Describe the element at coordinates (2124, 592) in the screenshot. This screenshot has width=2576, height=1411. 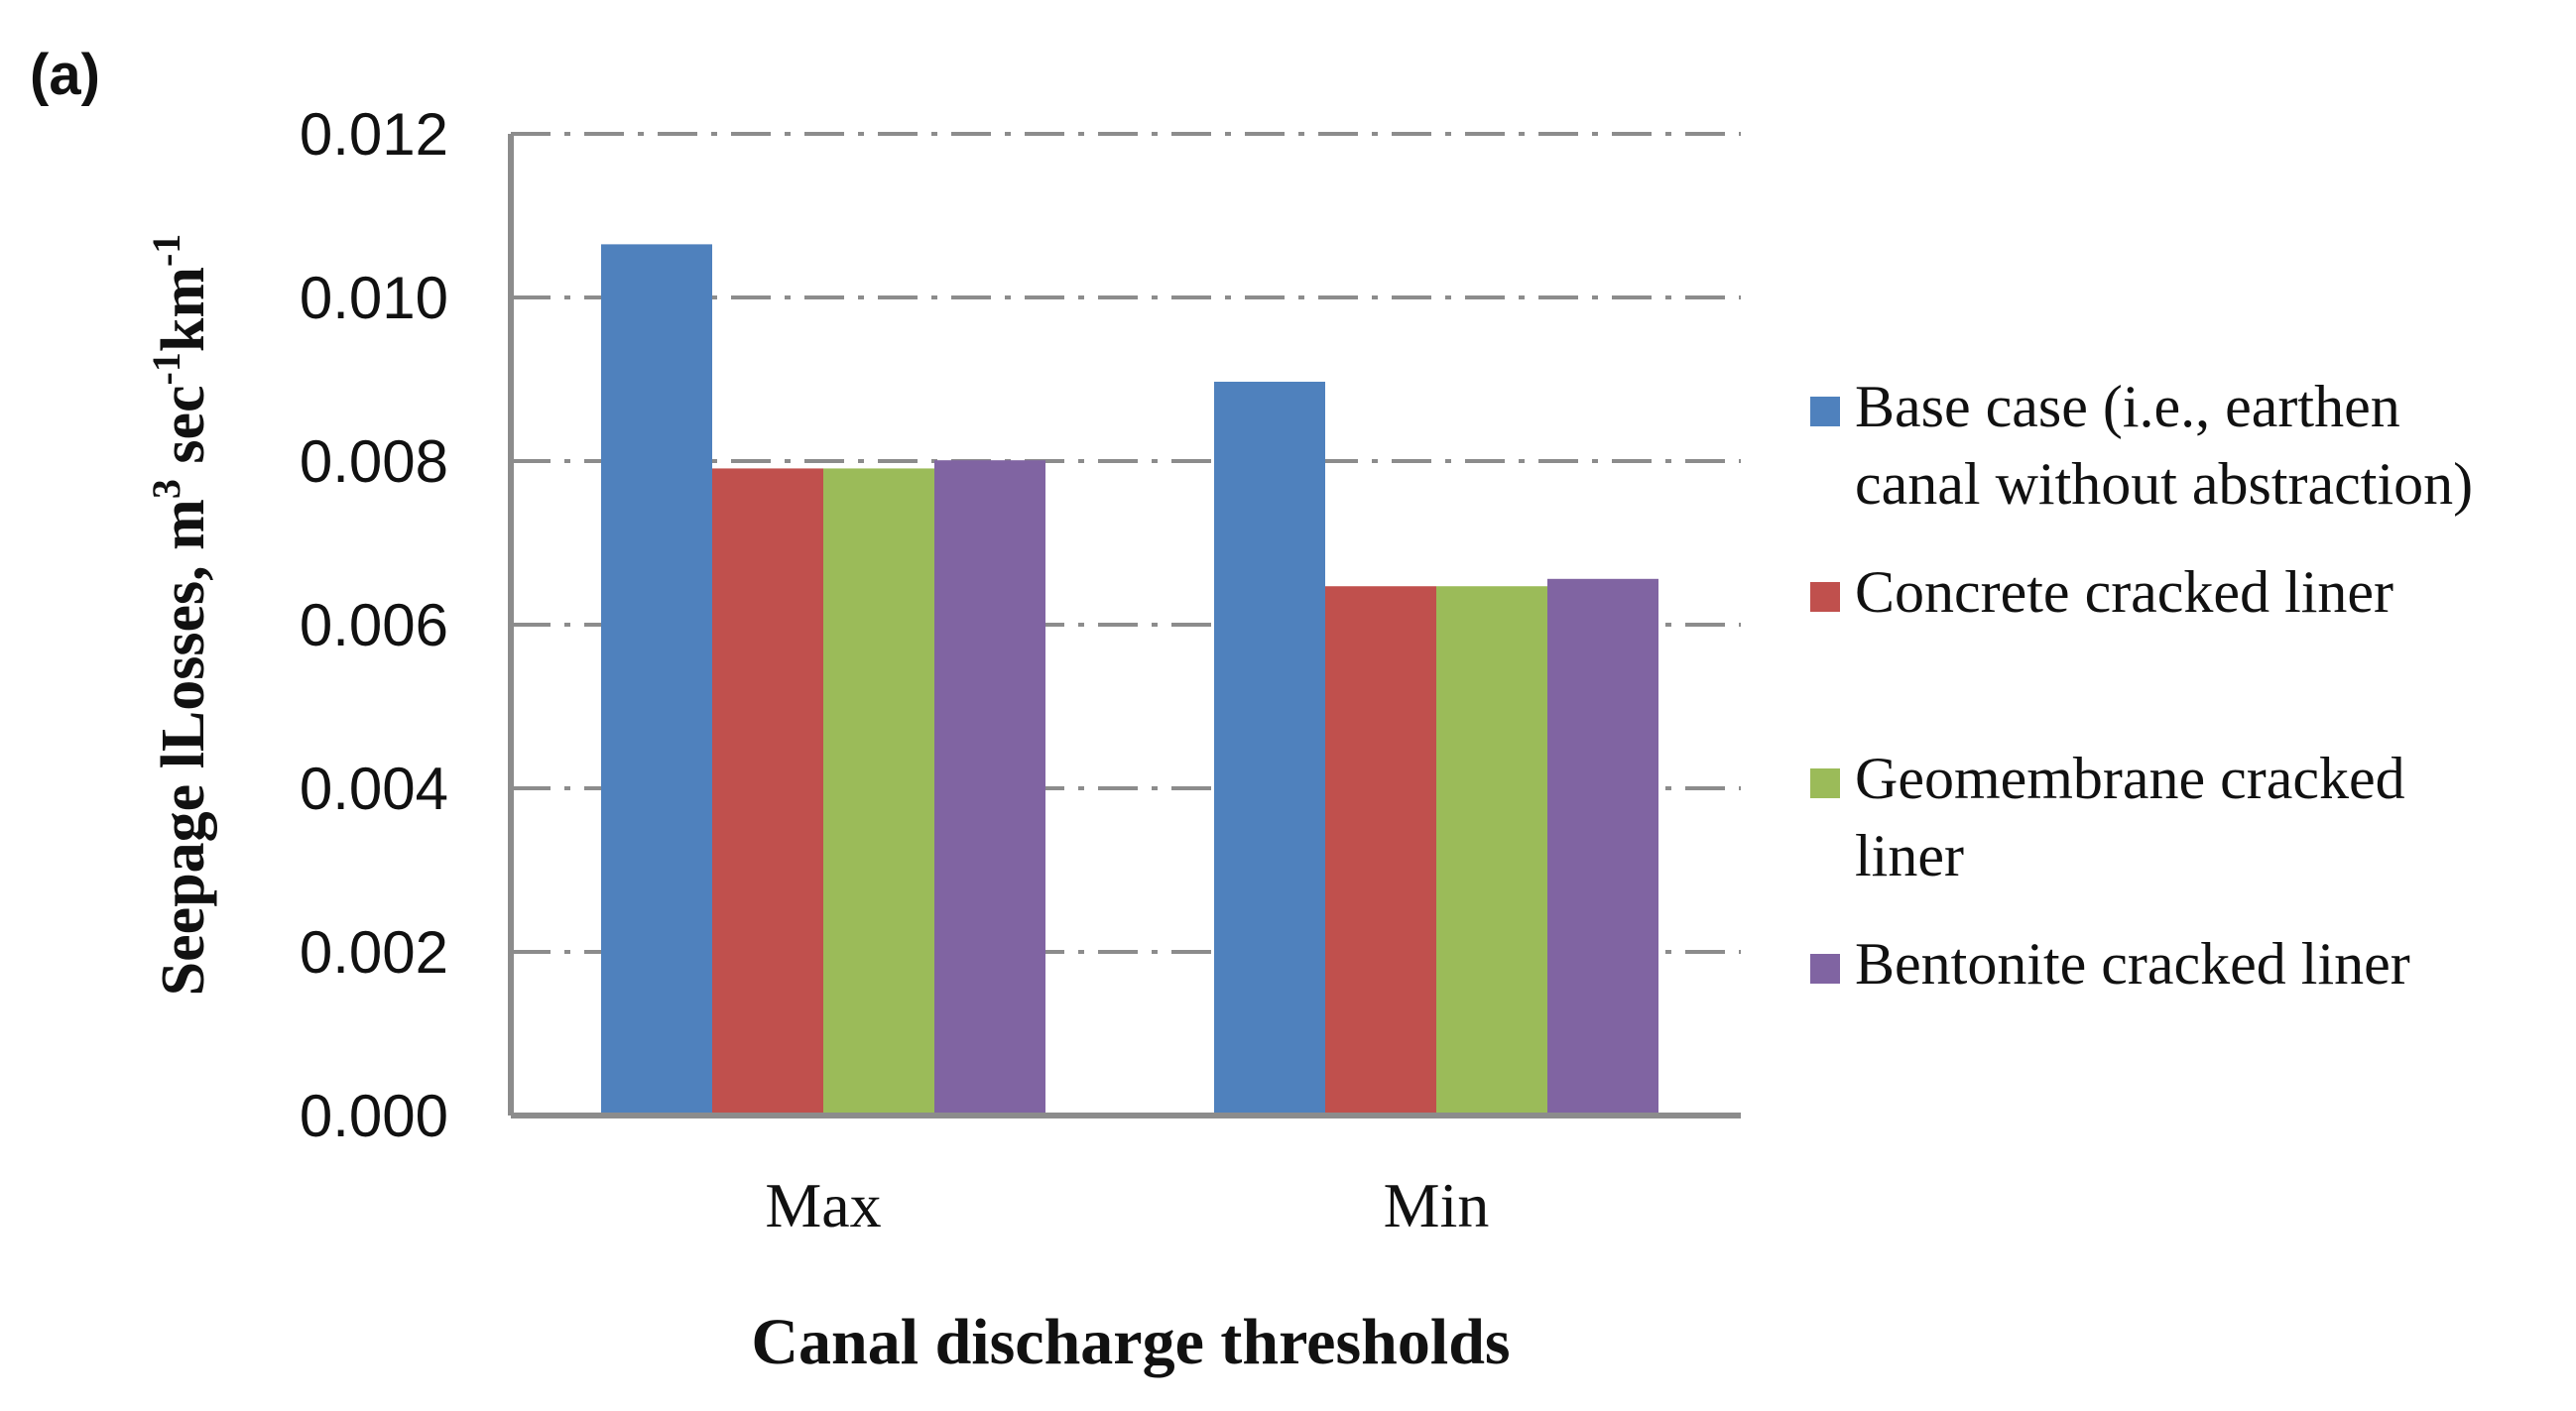
I see `legend-label: Concrete cracked liner` at that location.